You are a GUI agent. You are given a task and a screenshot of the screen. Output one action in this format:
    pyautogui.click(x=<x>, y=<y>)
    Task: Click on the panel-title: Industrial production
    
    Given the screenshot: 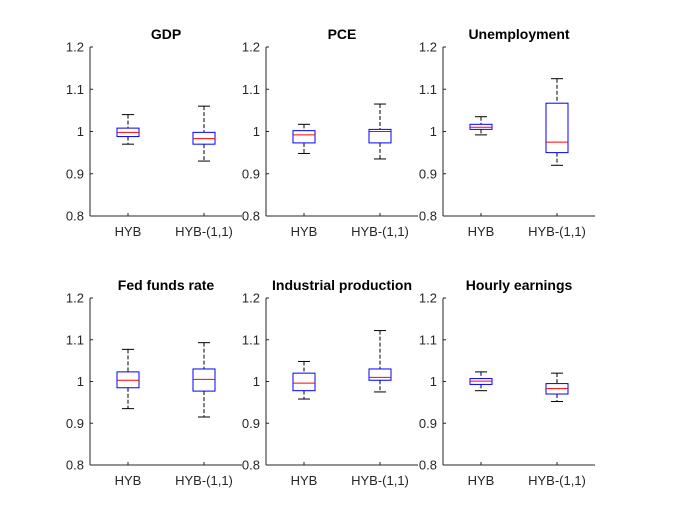 What is the action you would take?
    pyautogui.click(x=342, y=285)
    